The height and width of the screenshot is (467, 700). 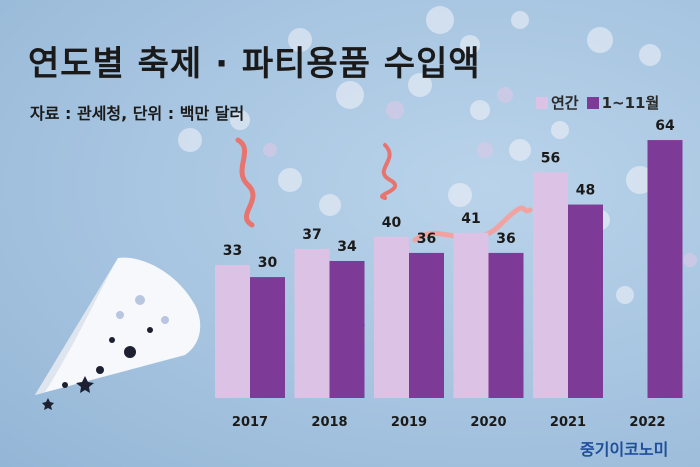 What do you see at coordinates (409, 422) in the screenshot?
I see `x-tick-label-2019: 2019` at bounding box center [409, 422].